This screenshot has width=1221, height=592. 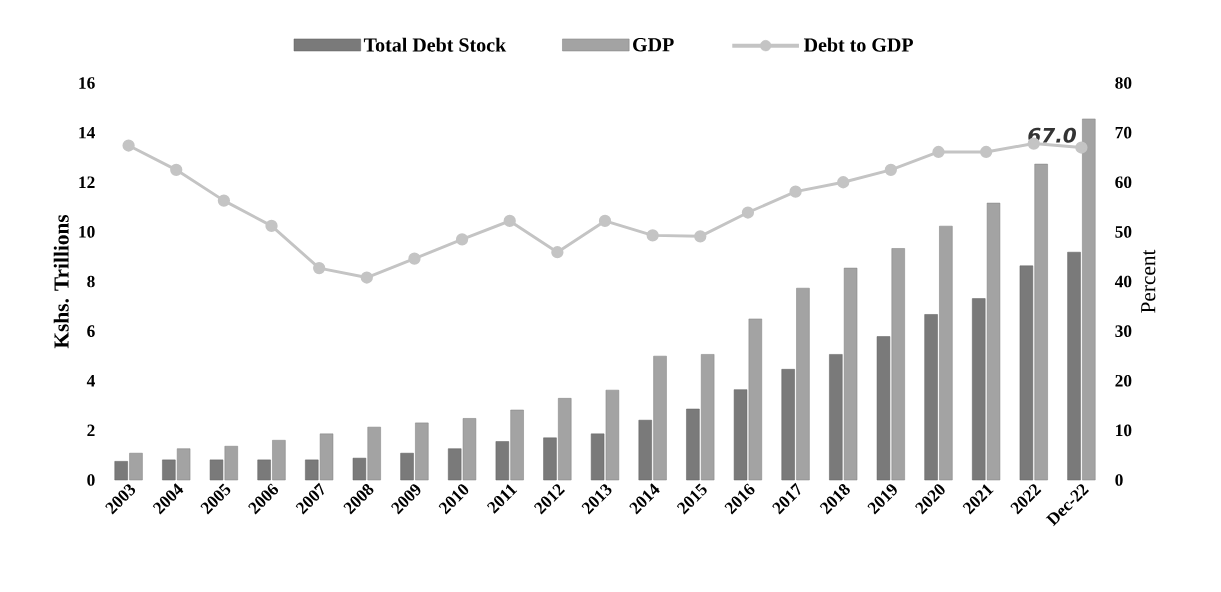 I want to click on y-tick-label: 16, so click(x=87, y=83).